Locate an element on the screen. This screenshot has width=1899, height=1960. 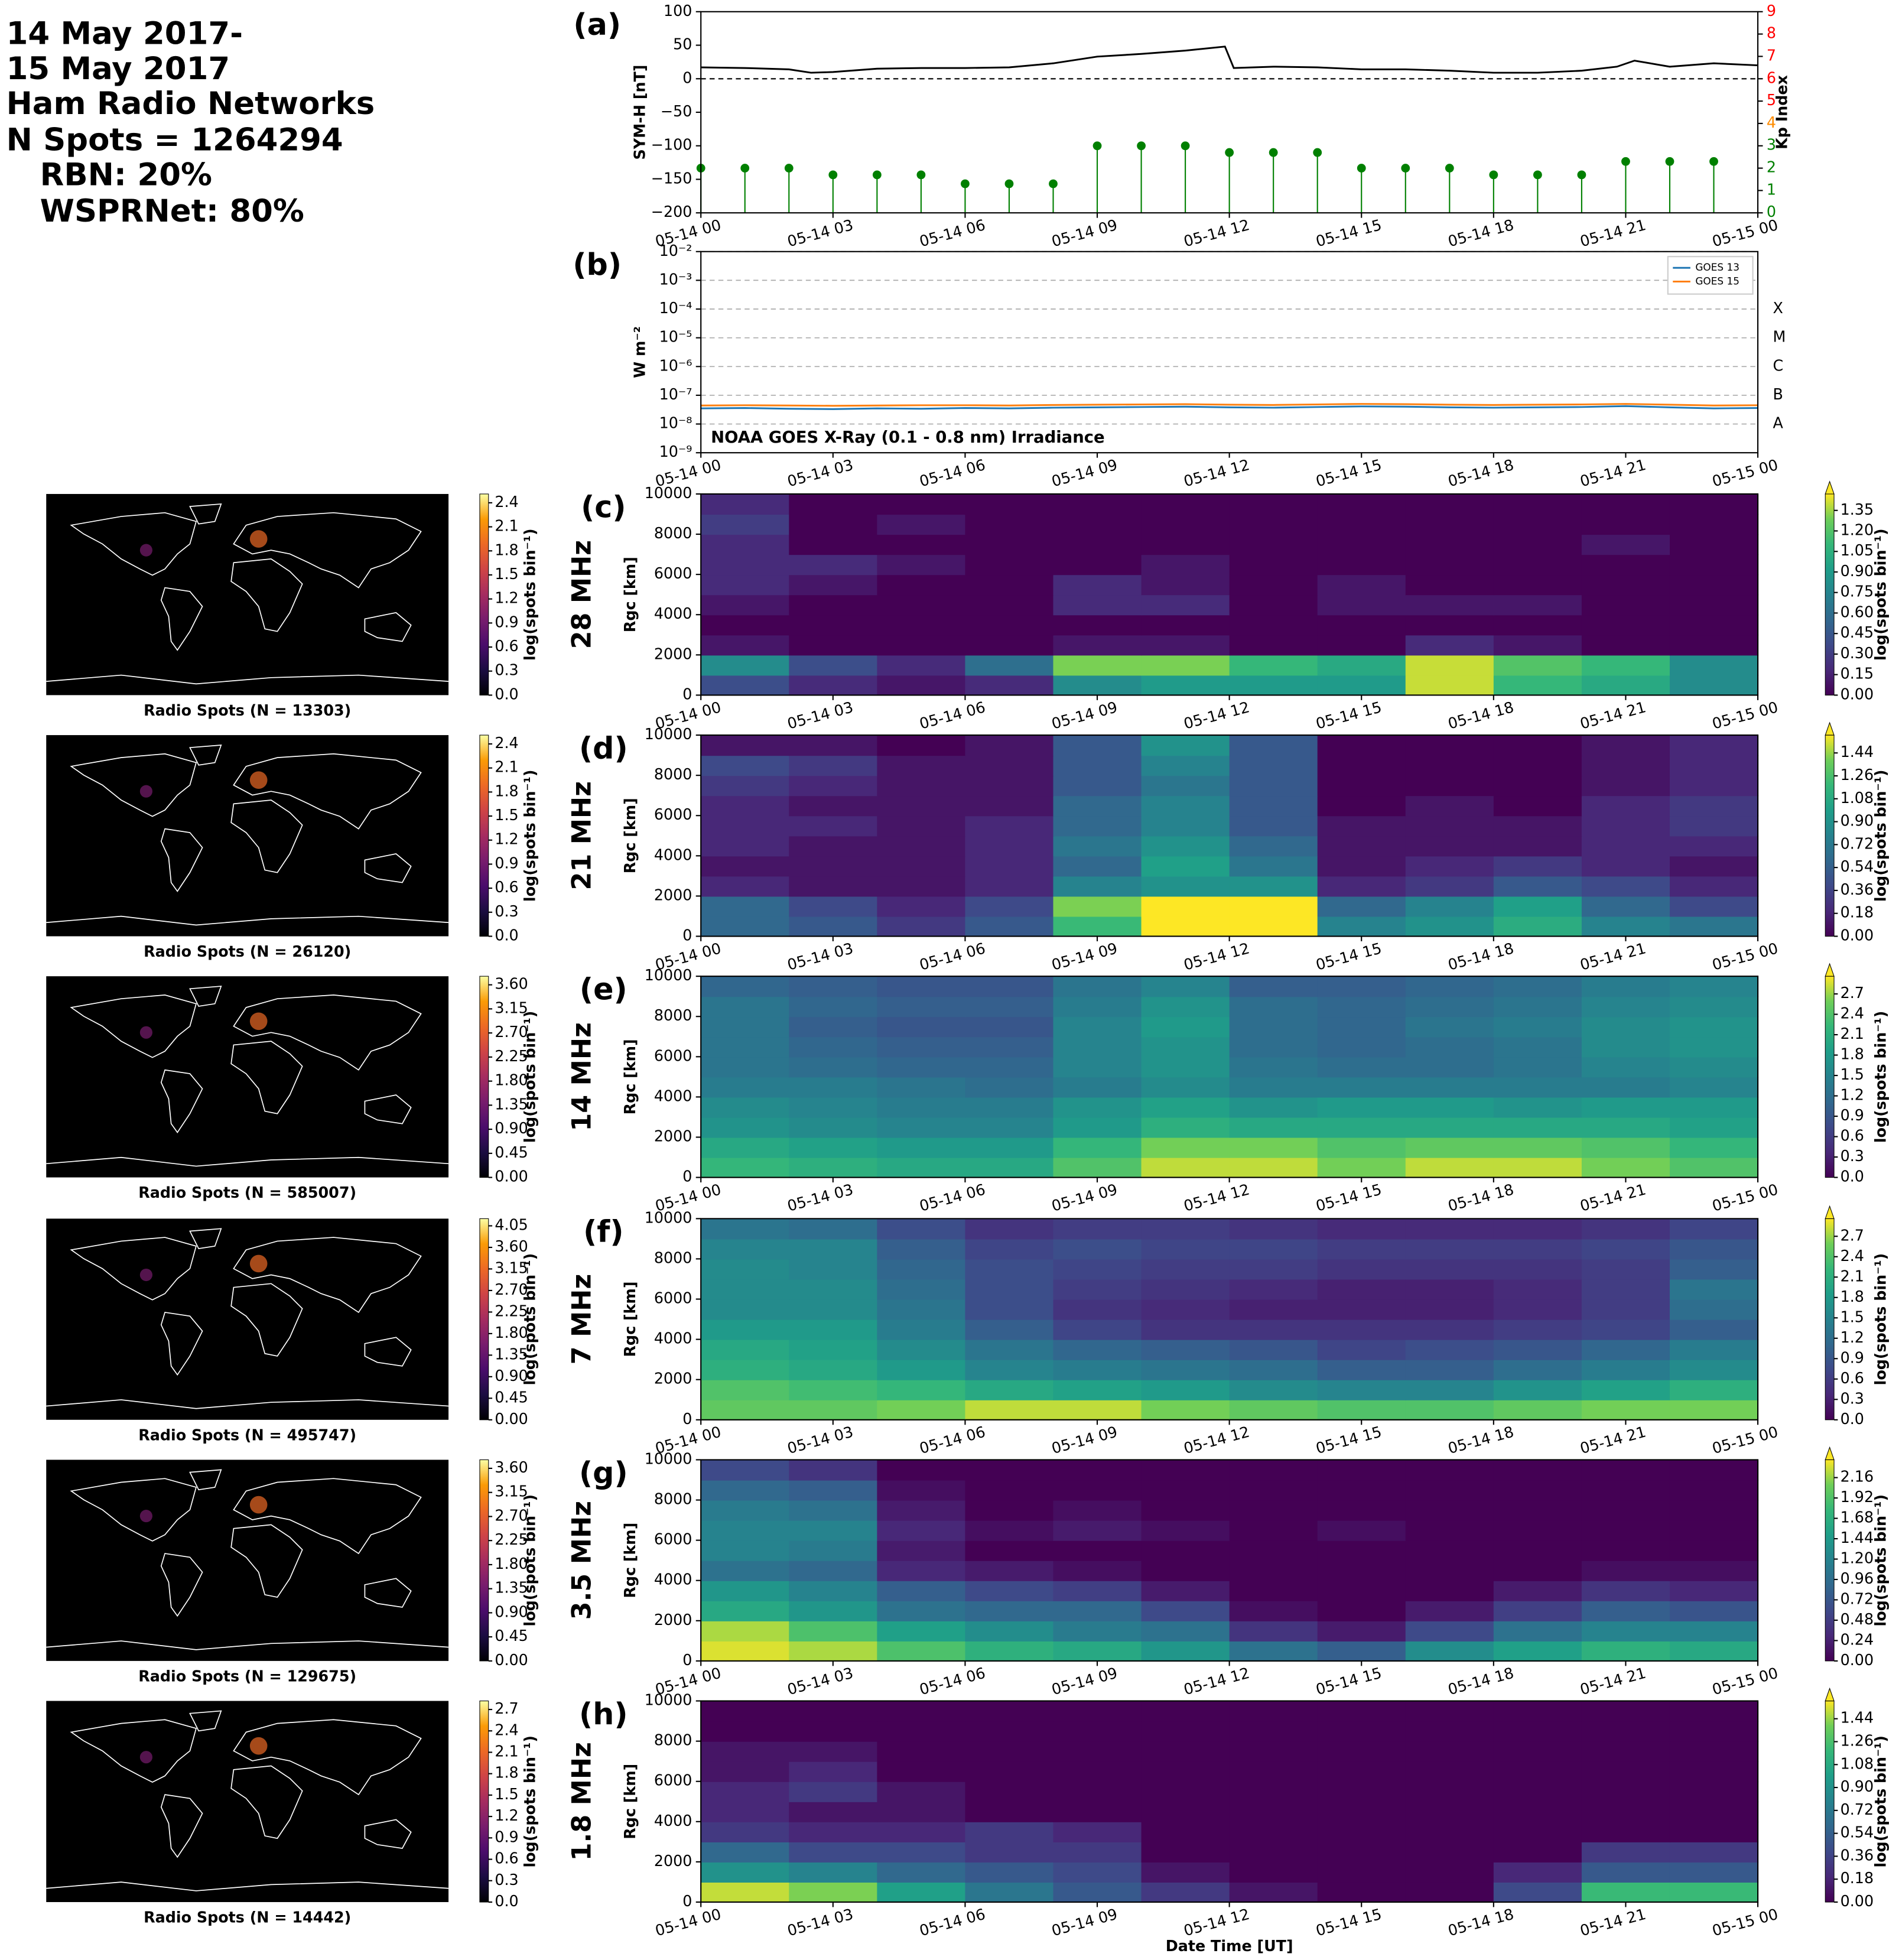
colorbar-tick-label: 0.6 is located at coordinates (506, 646).